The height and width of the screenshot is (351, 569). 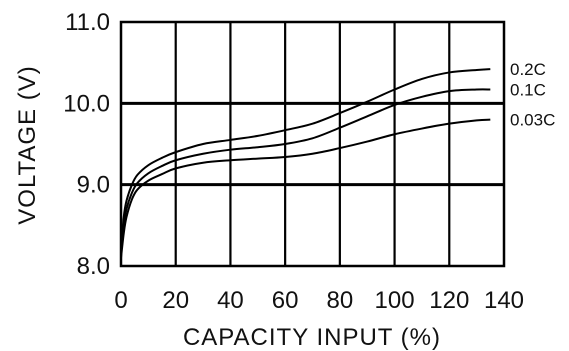 I want to click on x-tick-label: 100, so click(x=395, y=300).